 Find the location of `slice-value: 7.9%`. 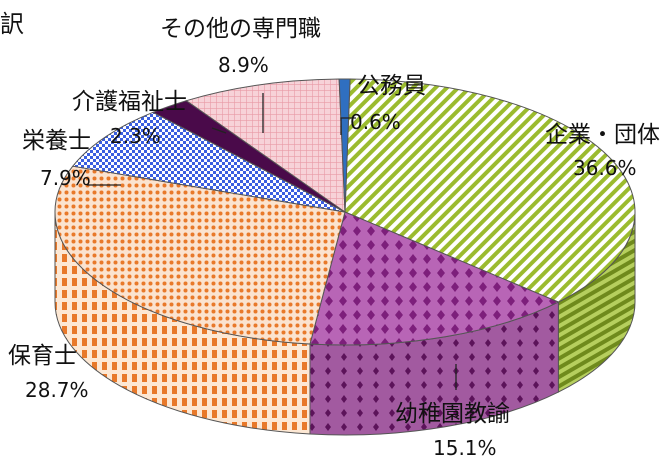

slice-value: 7.9% is located at coordinates (65, 178).